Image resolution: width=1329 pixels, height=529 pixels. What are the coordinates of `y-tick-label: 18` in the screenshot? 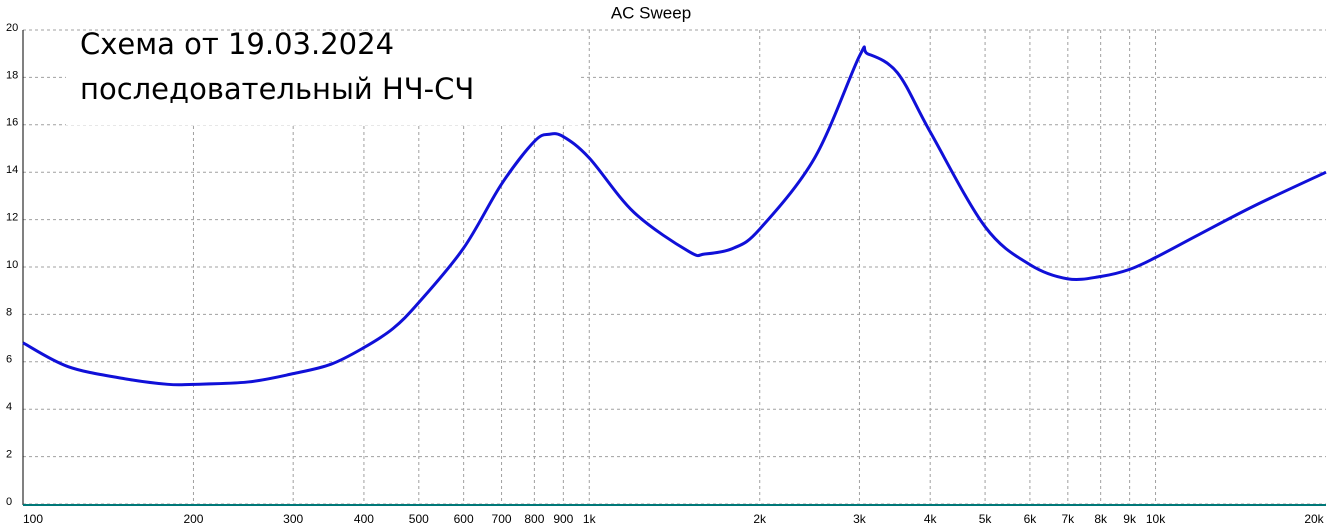 It's located at (12, 75).